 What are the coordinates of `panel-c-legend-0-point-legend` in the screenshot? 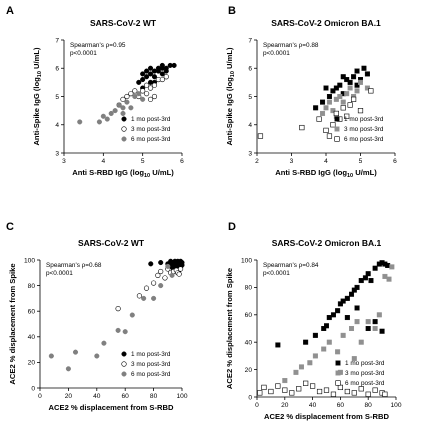 It's located at (124, 354).